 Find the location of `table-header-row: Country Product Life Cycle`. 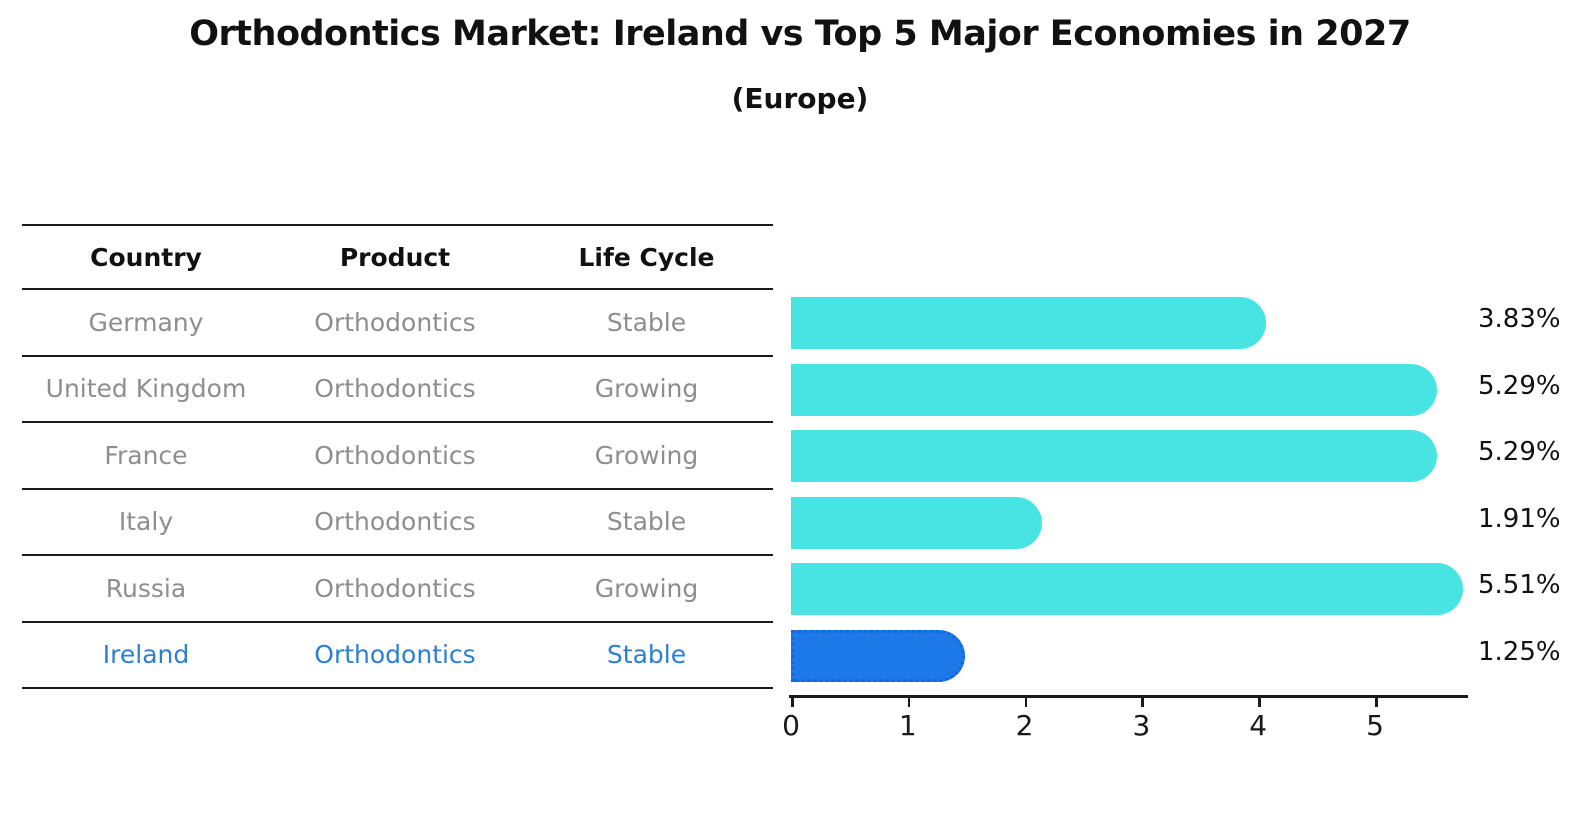

table-header-row: Country Product Life Cycle is located at coordinates (397, 257).